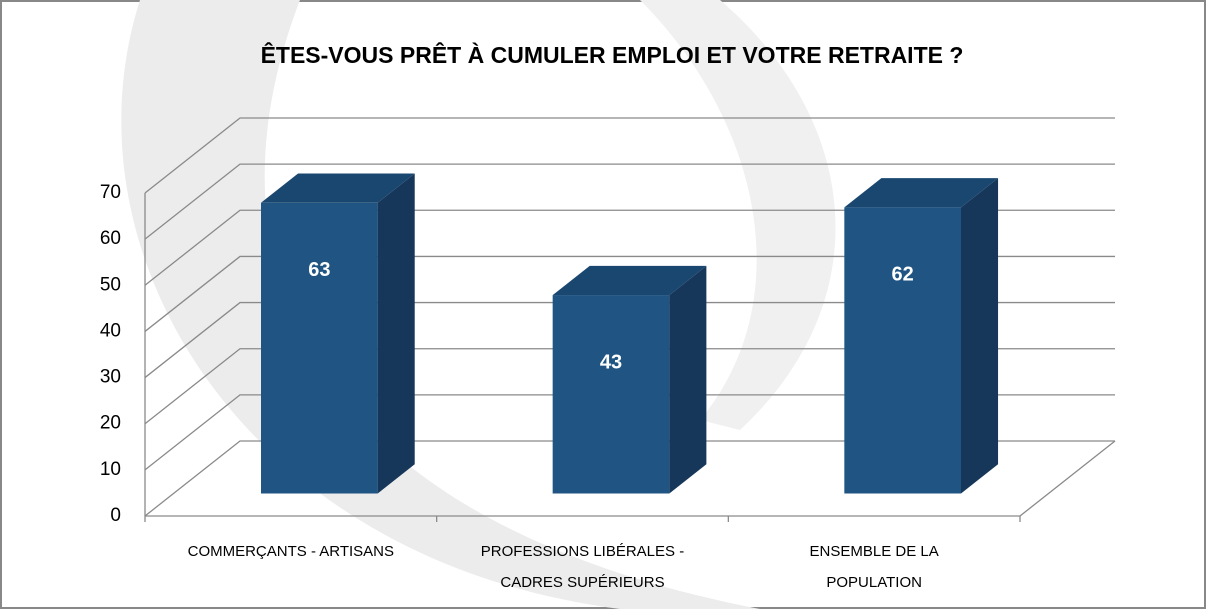 The image size is (1206, 609). Describe the element at coordinates (110, 423) in the screenshot. I see `y-tick-label: 20` at that location.